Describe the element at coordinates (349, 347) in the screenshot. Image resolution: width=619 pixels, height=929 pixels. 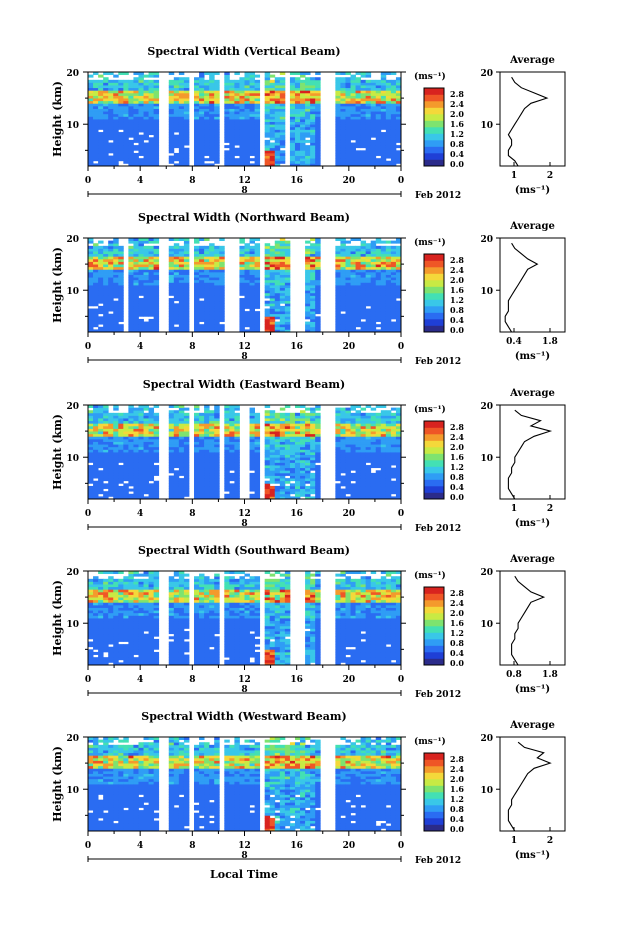
I see `x-tick-label: 20` at that location.